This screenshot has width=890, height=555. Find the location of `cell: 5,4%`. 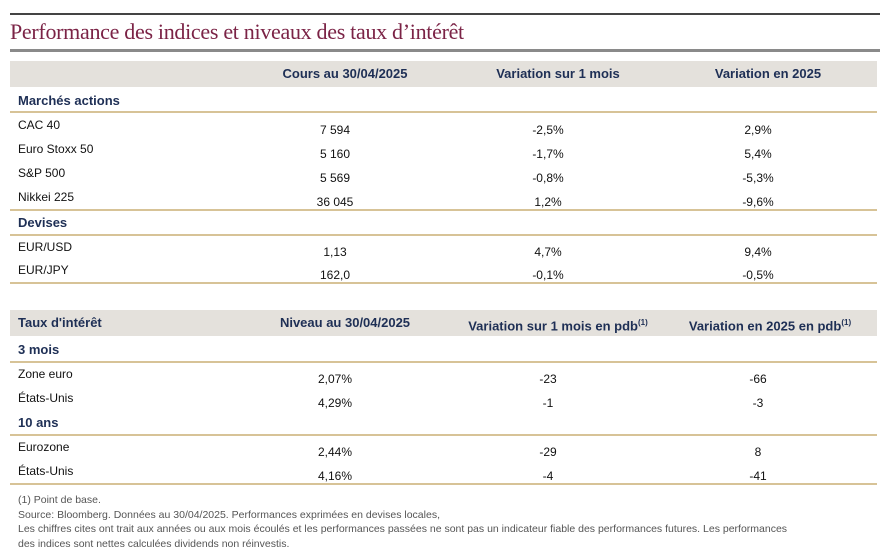

cell: 5,4% is located at coordinates (758, 154).